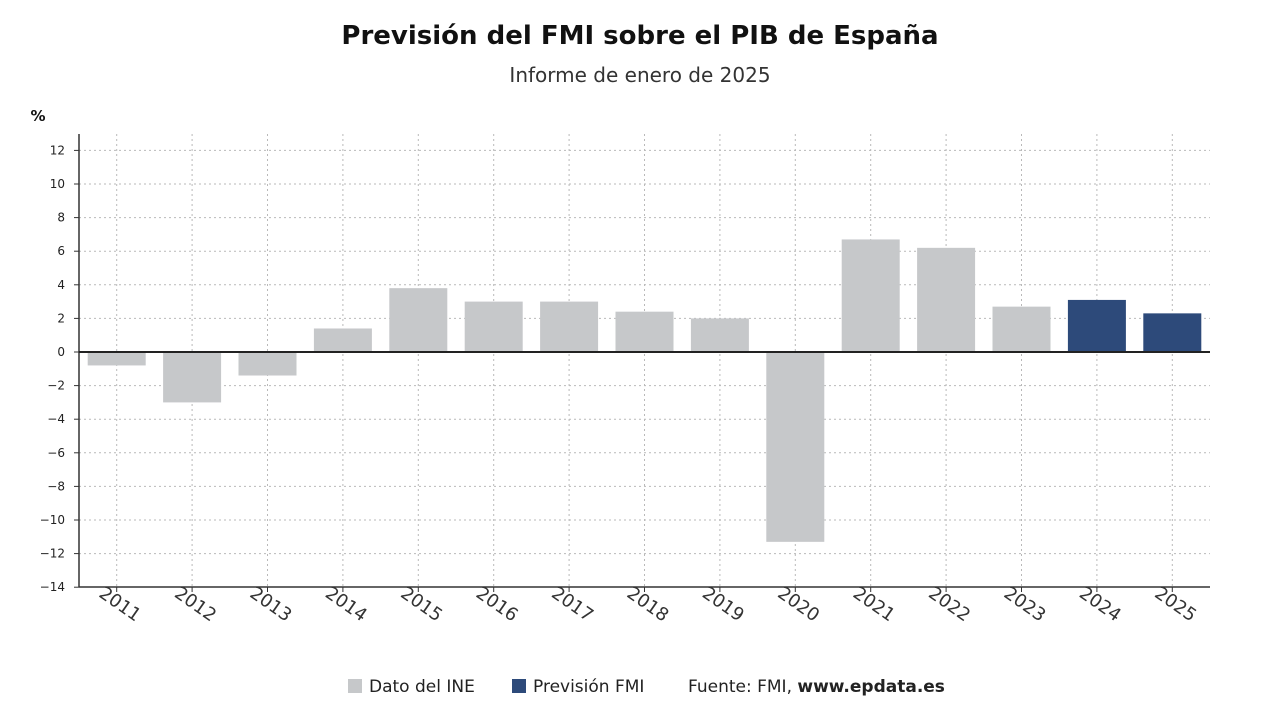 This screenshot has height=720, width=1280. I want to click on bar-2016, so click(493, 326).